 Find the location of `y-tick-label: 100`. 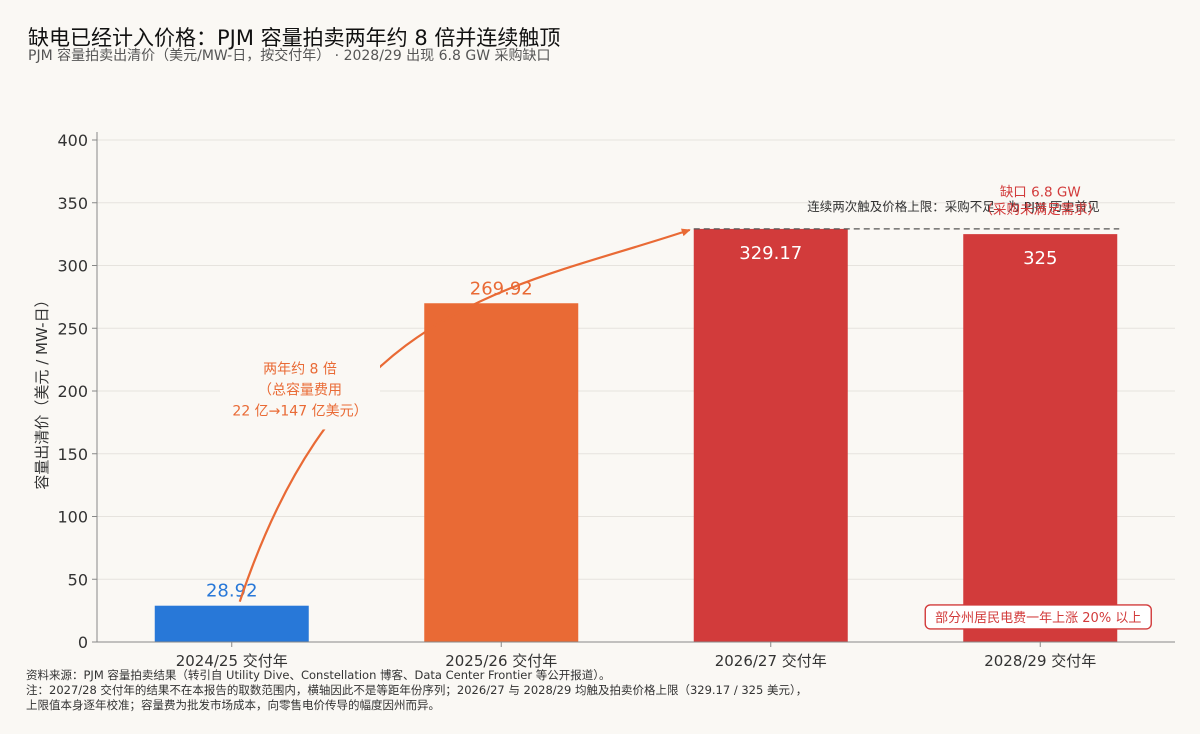

y-tick-label: 100 is located at coordinates (72, 517).